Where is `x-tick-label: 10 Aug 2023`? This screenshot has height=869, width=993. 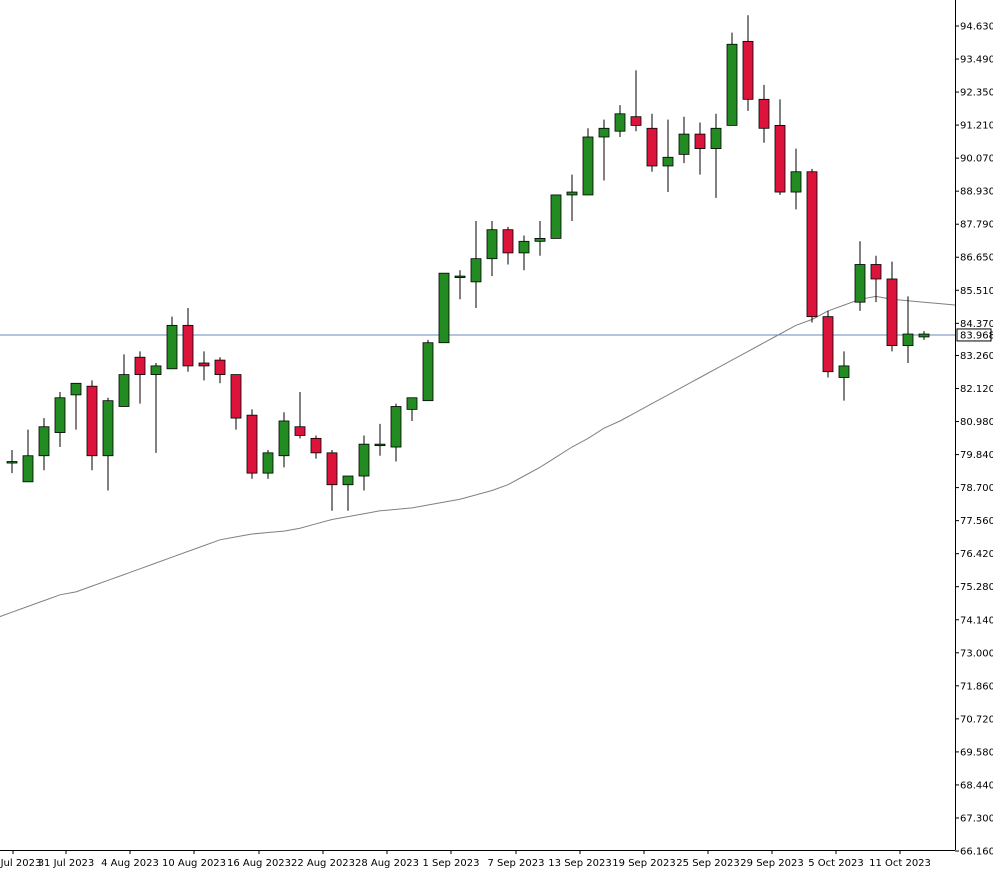
x-tick-label: 10 Aug 2023 is located at coordinates (194, 863).